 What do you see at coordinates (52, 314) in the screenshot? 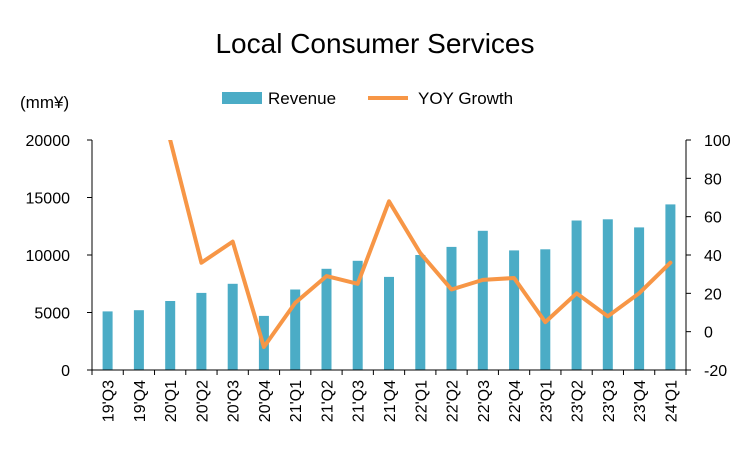
I see `left-y-tick-label: 5000` at bounding box center [52, 314].